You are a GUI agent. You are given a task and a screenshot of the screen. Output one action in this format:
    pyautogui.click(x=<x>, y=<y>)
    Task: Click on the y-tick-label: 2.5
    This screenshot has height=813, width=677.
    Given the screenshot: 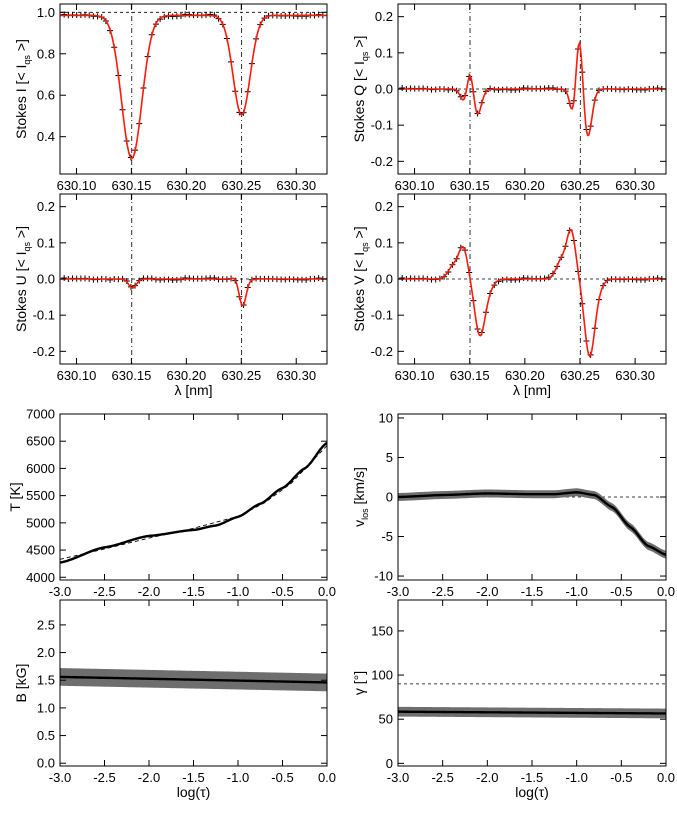 What is the action you would take?
    pyautogui.click(x=46, y=624)
    